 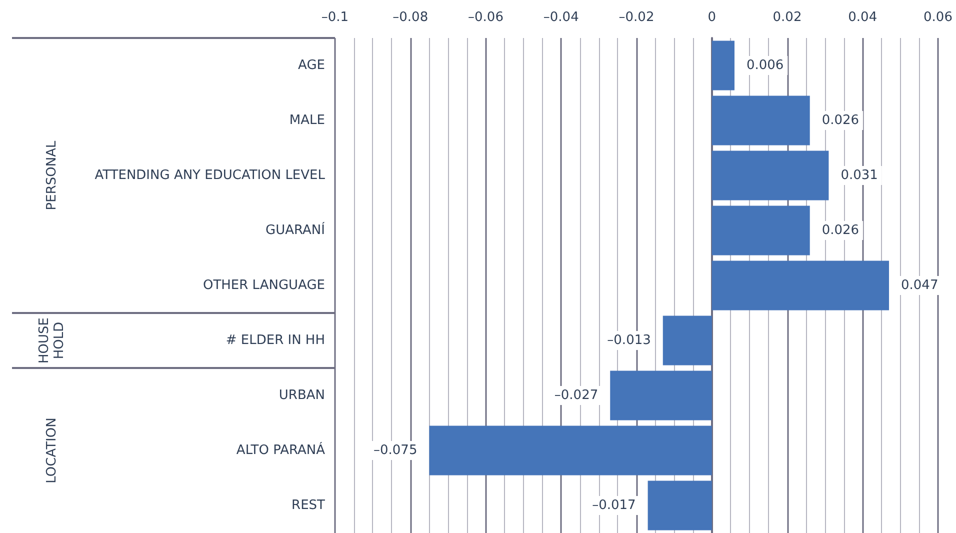 I want to click on x-tick-label: –0.02, so click(x=636, y=17).